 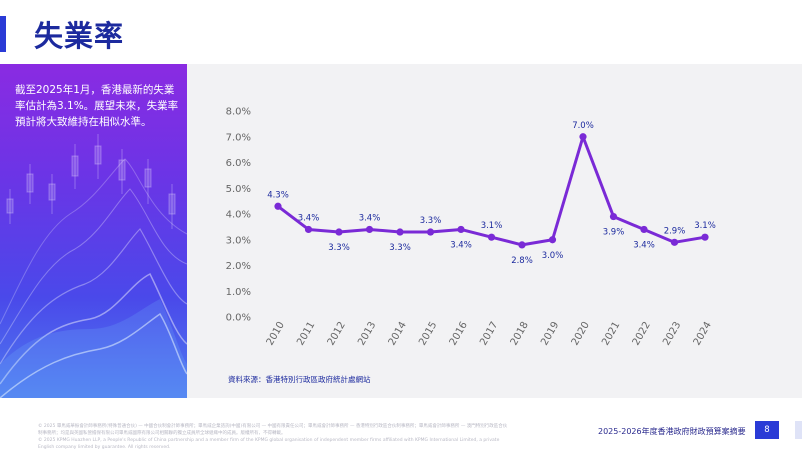 What do you see at coordinates (238, 318) in the screenshot?
I see `y-tick-label: 0.0%` at bounding box center [238, 318].